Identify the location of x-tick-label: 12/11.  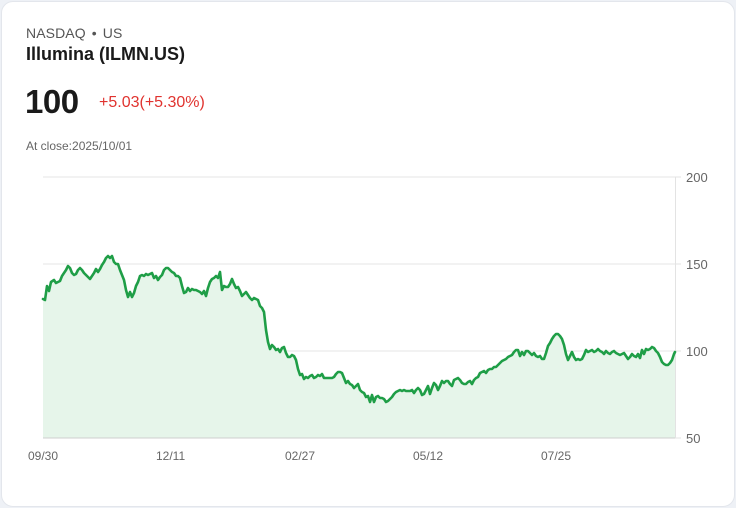
(170, 456).